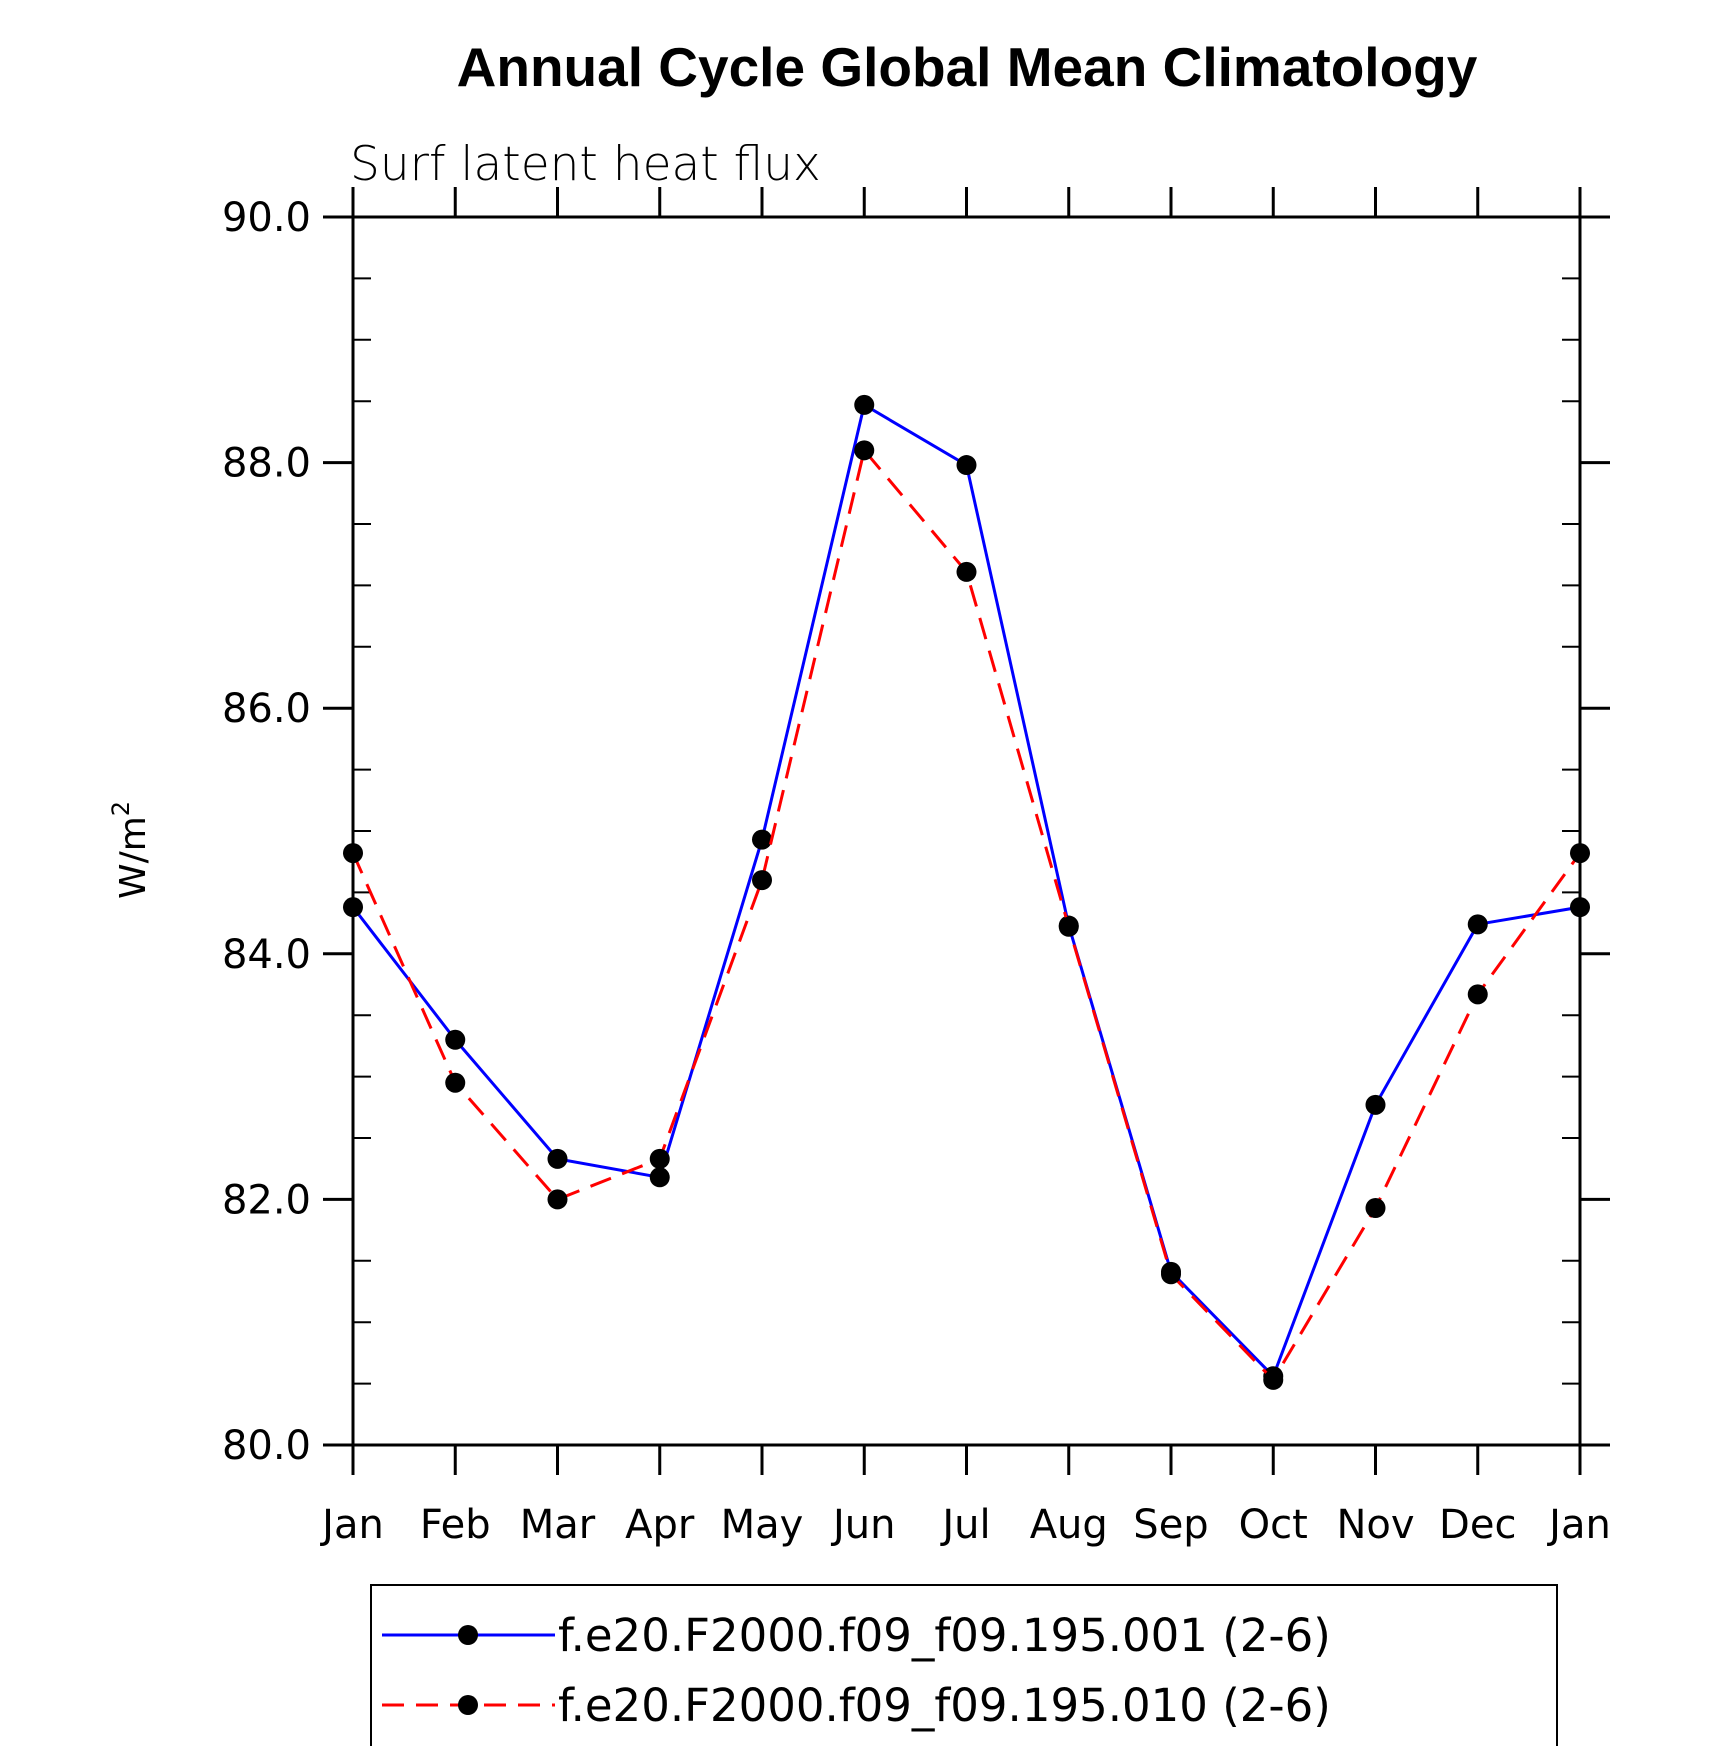 This screenshot has height=1746, width=1710. What do you see at coordinates (967, 67) in the screenshot?
I see `chart-title: Annual Cycle Global Mean Climatology` at bounding box center [967, 67].